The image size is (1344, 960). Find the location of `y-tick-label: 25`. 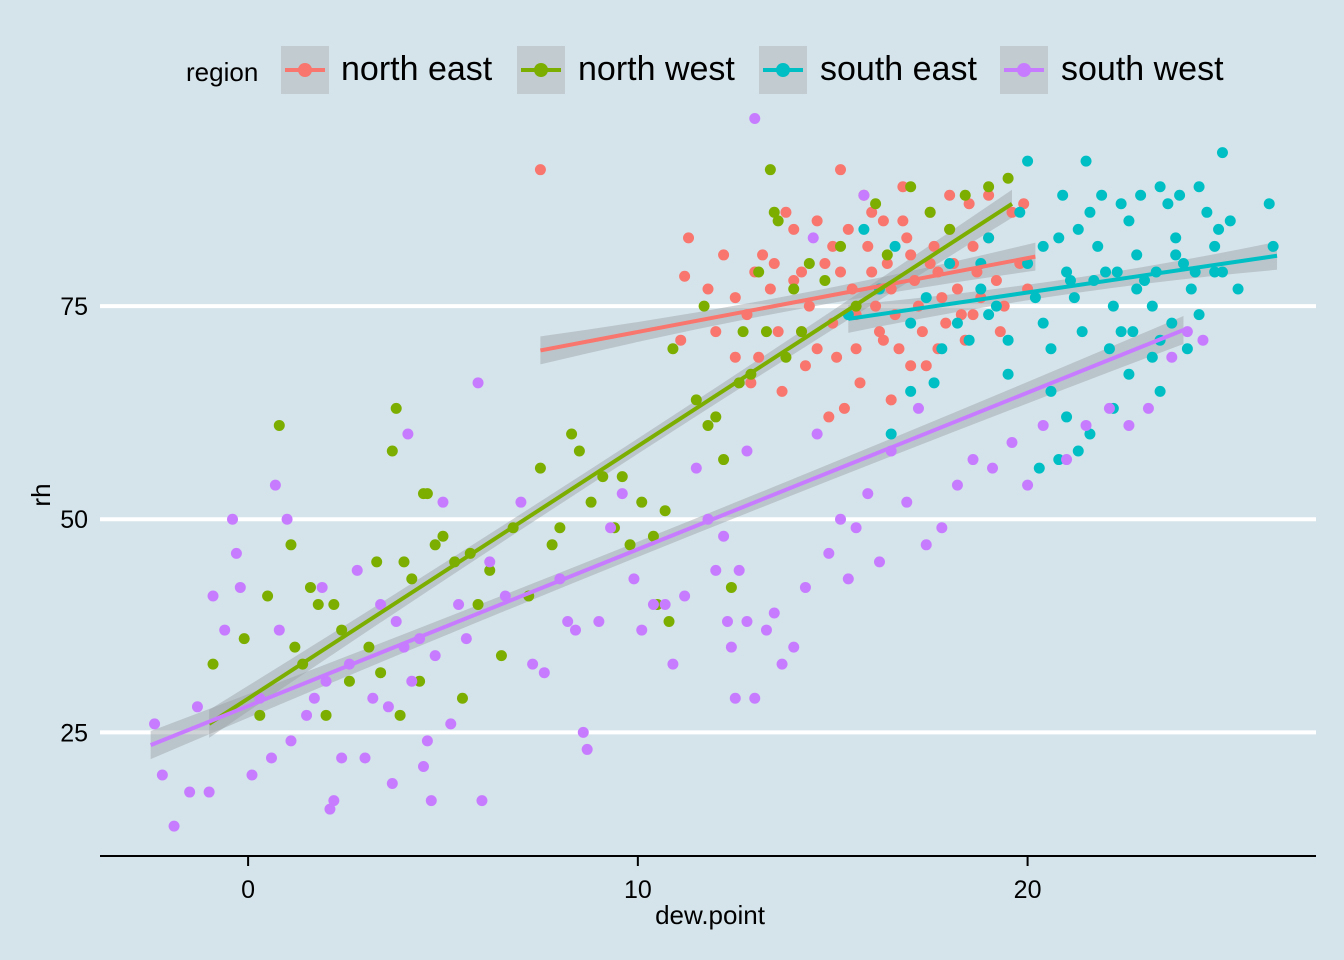

y-tick-label: 25 is located at coordinates (74, 733).